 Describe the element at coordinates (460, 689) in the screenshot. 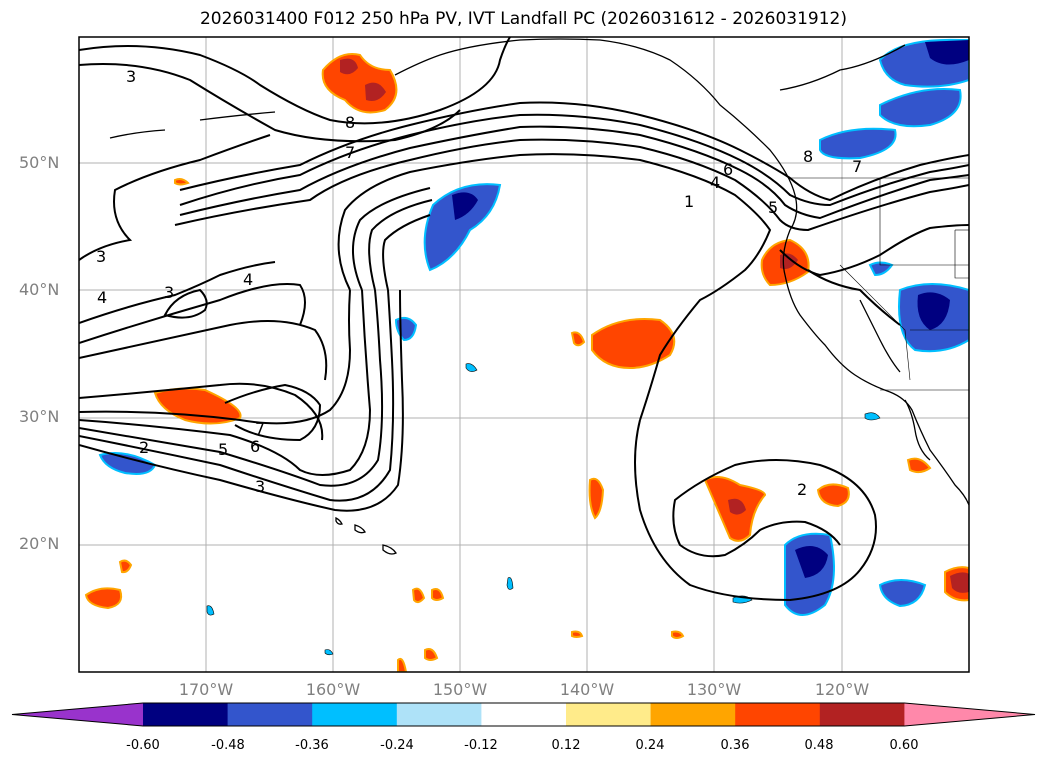

I see `lon-label: 150°W` at that location.